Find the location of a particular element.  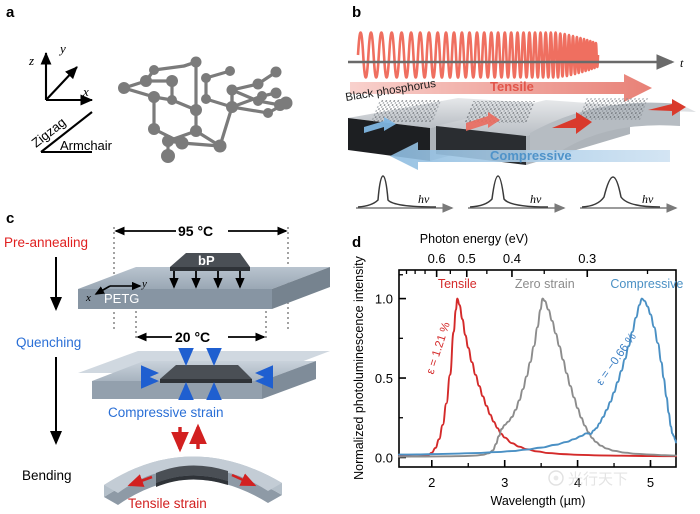

chart-legend-tensile: Tensile is located at coordinates (457, 284).